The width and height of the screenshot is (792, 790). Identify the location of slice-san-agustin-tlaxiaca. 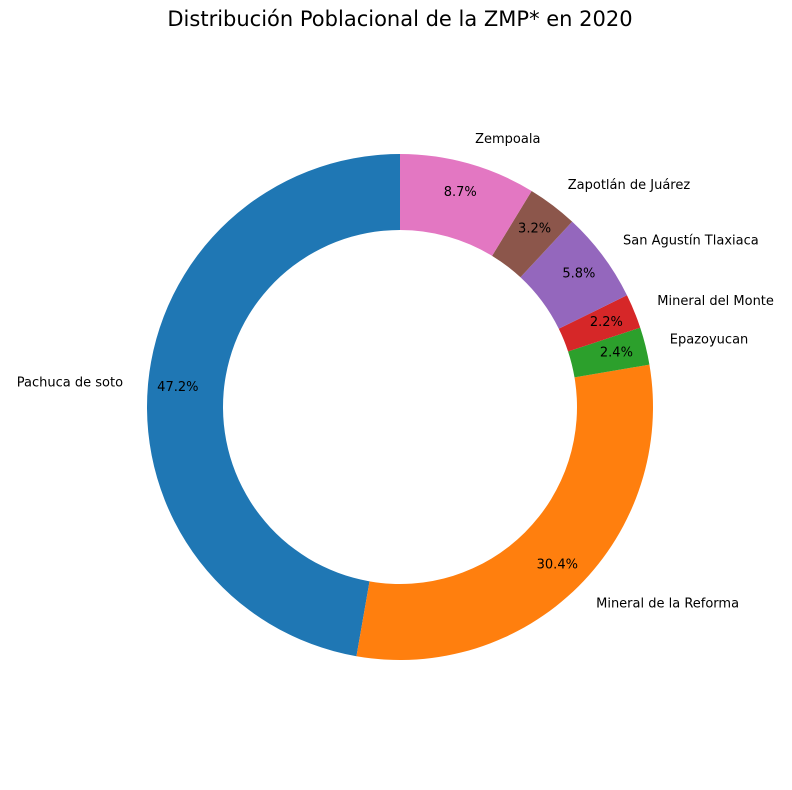
(573, 275).